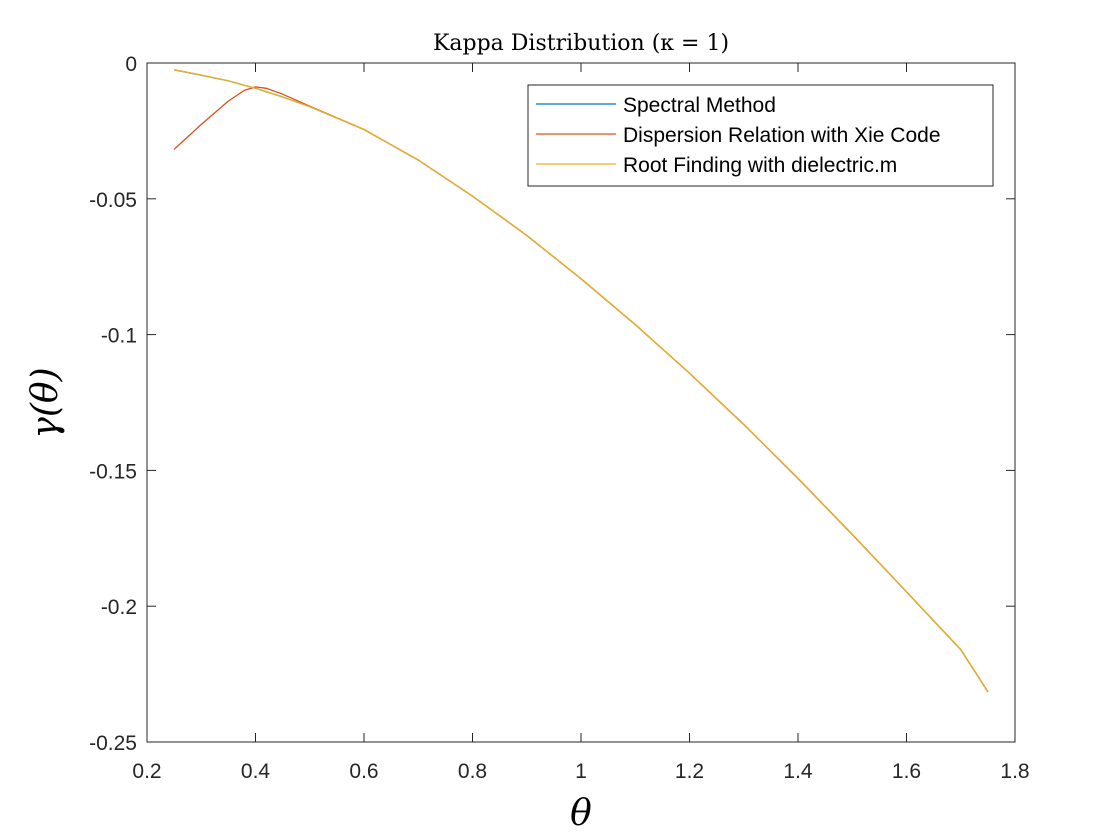 The image size is (1120, 840). I want to click on x-tick-label: 0.4, so click(256, 771).